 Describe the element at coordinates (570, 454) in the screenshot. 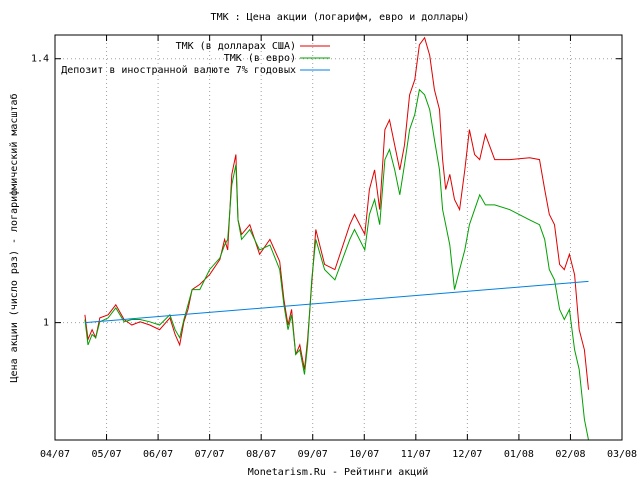

I see `x-tick-label: 02/08` at that location.